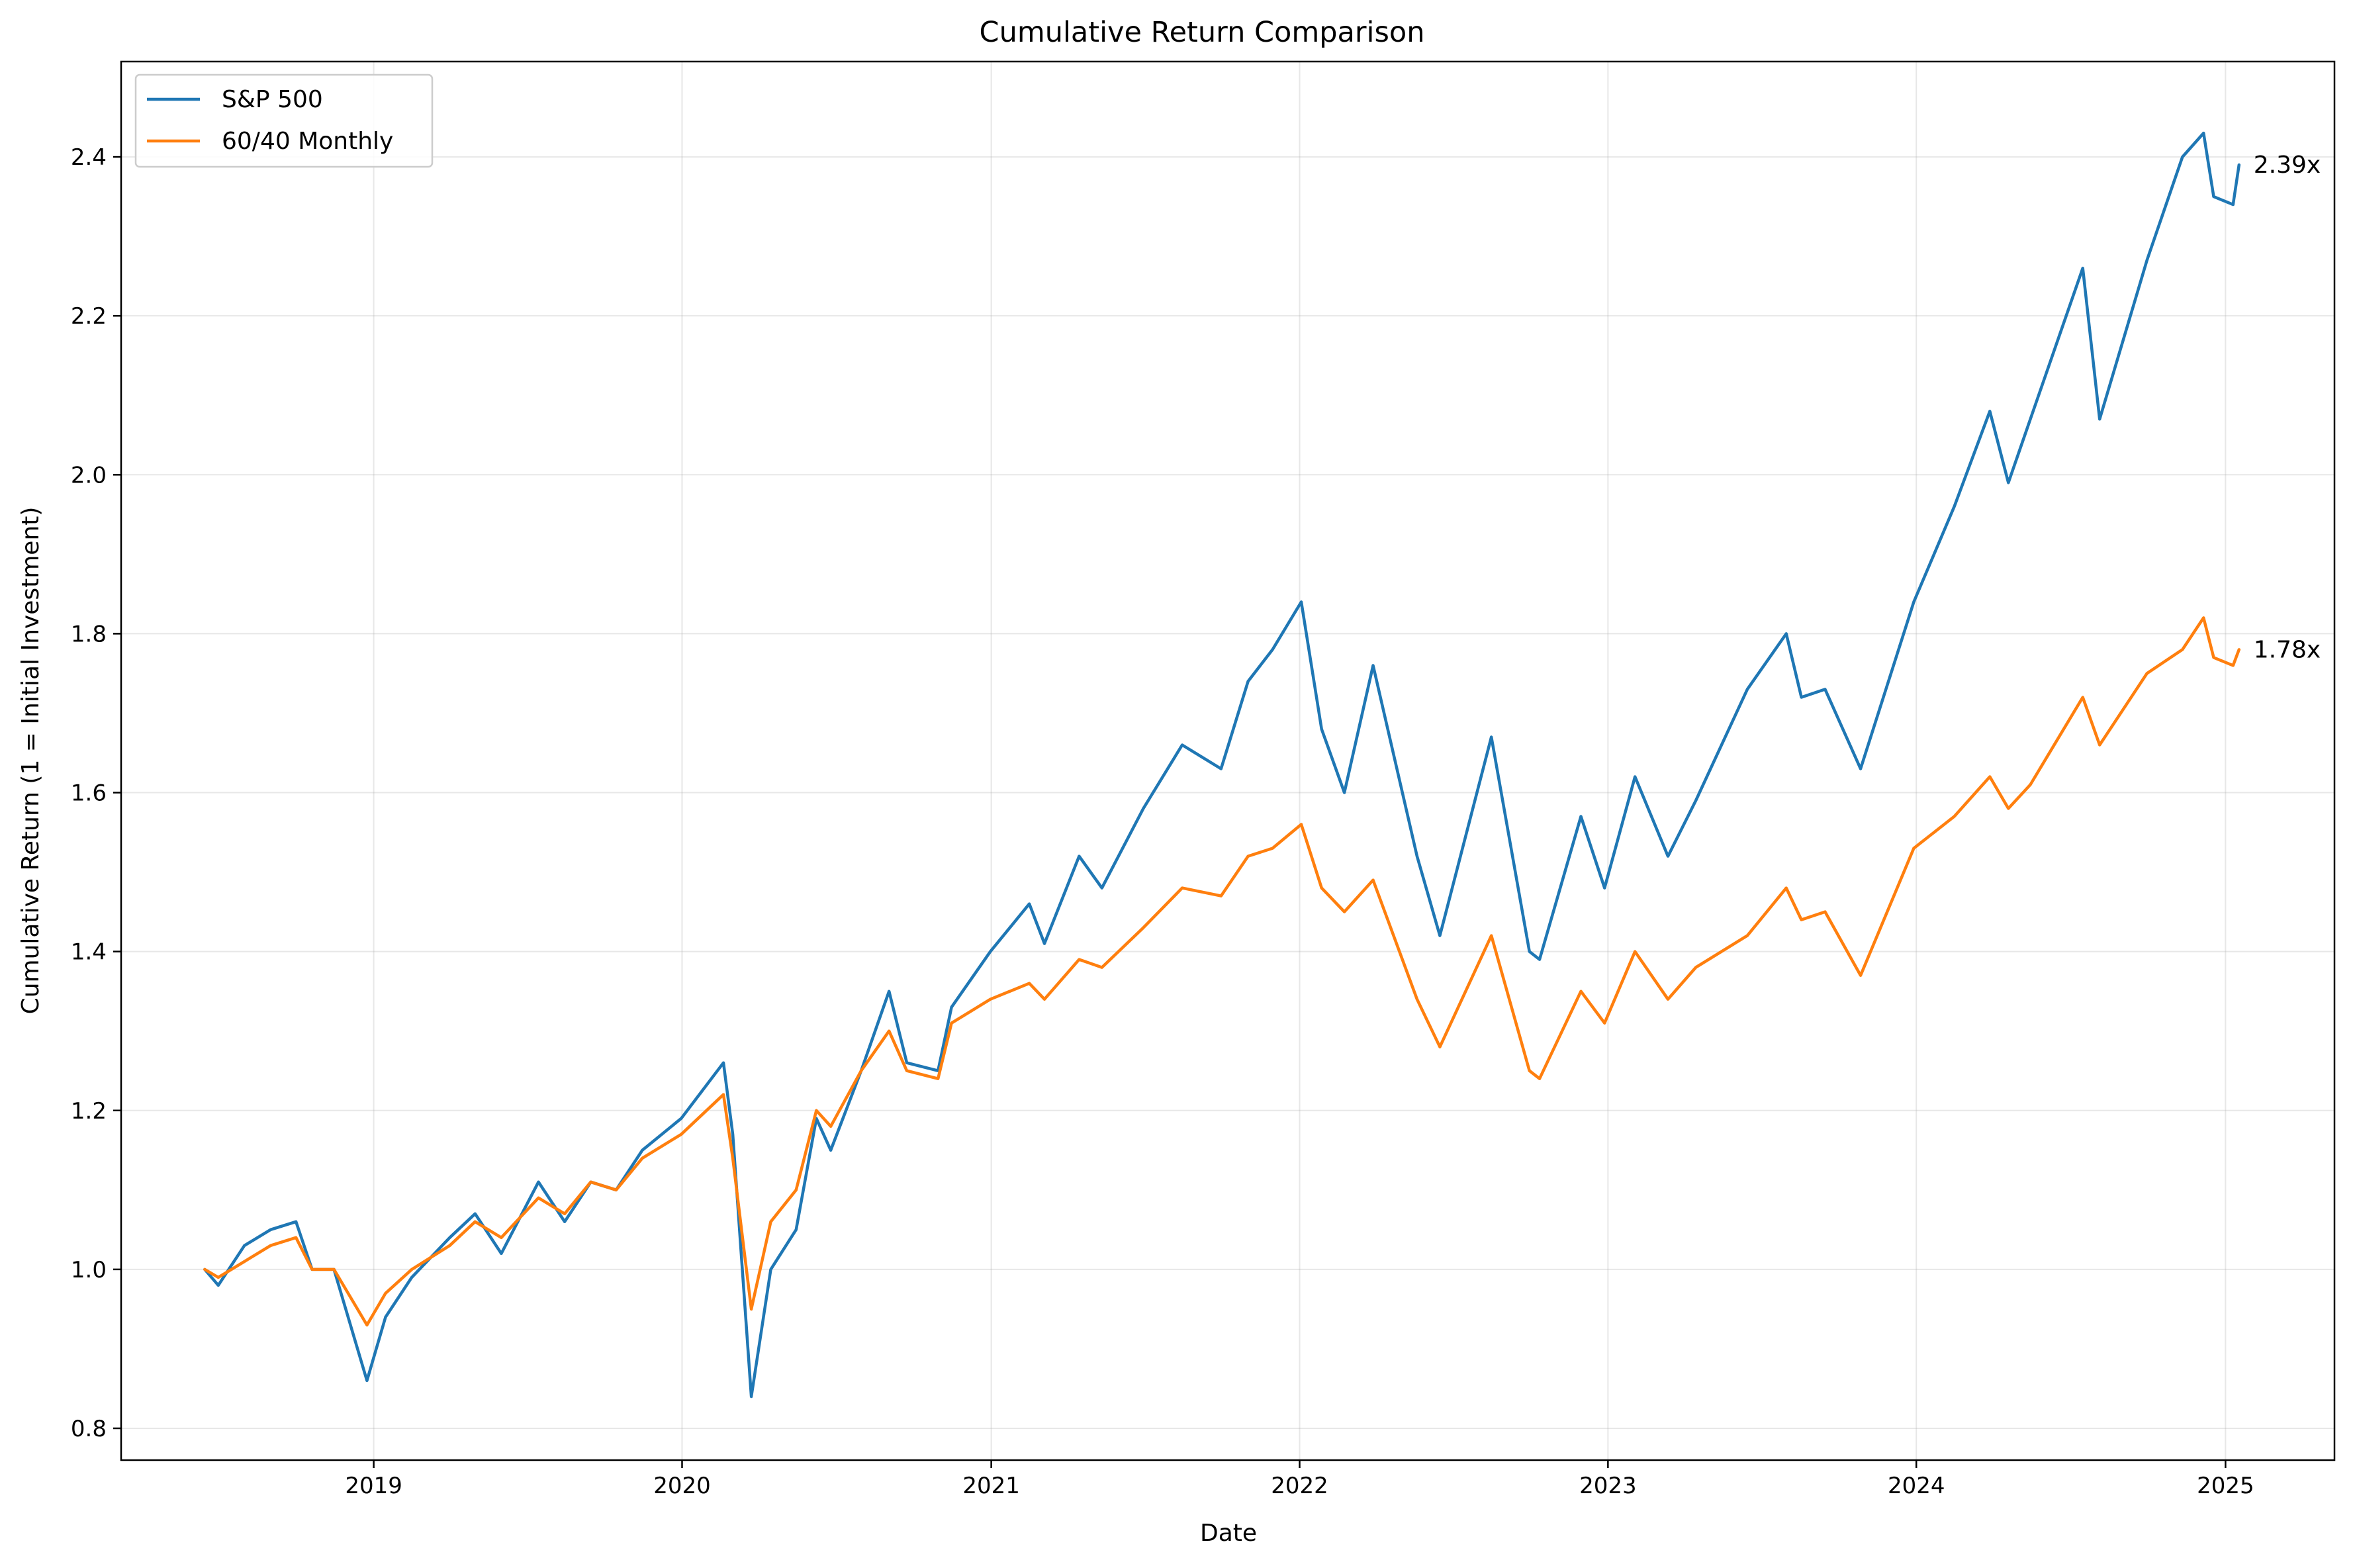  I want to click on x-tick-label: 2023, so click(1608, 1486).